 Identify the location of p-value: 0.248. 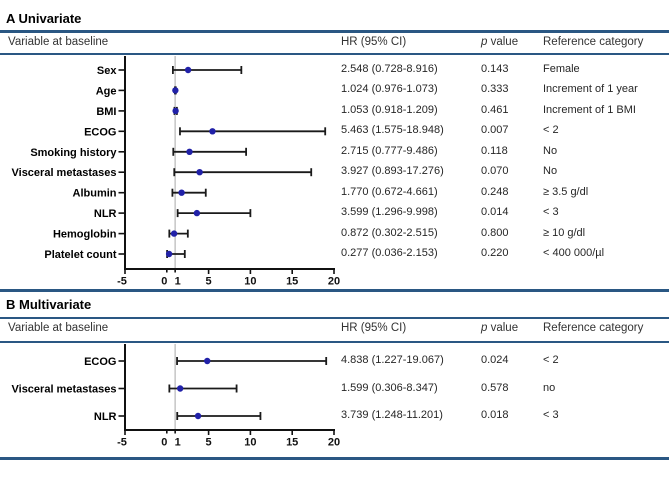
(495, 191).